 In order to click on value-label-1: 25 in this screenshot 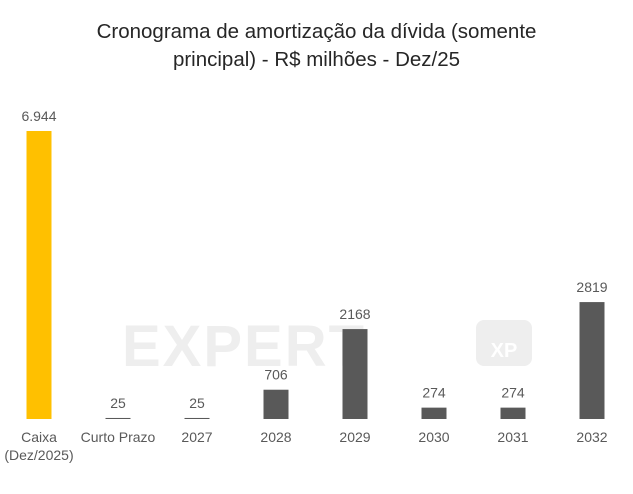, I will do `click(118, 403)`.